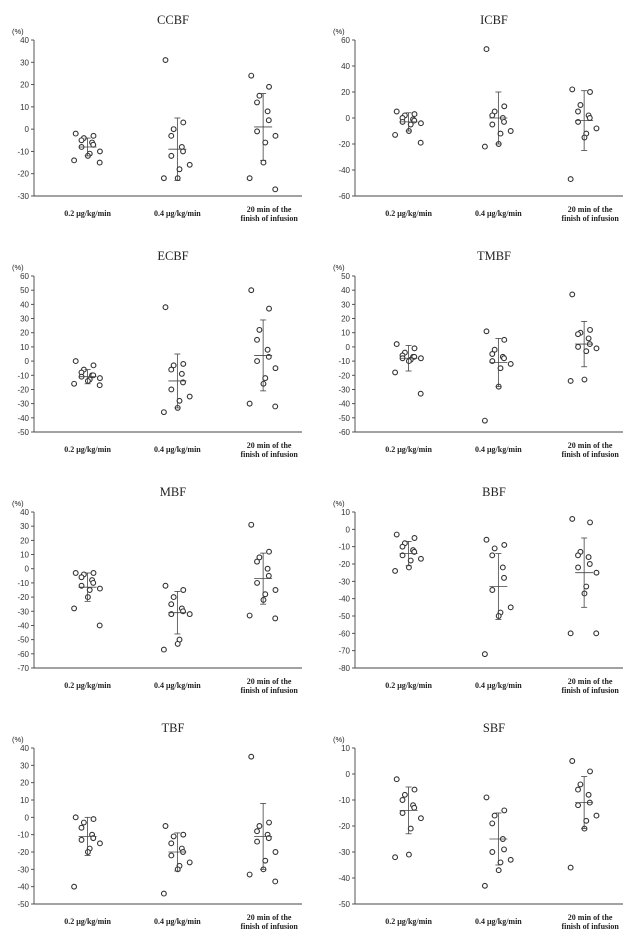  I want to click on y-tick-label: 60, so click(24, 276).